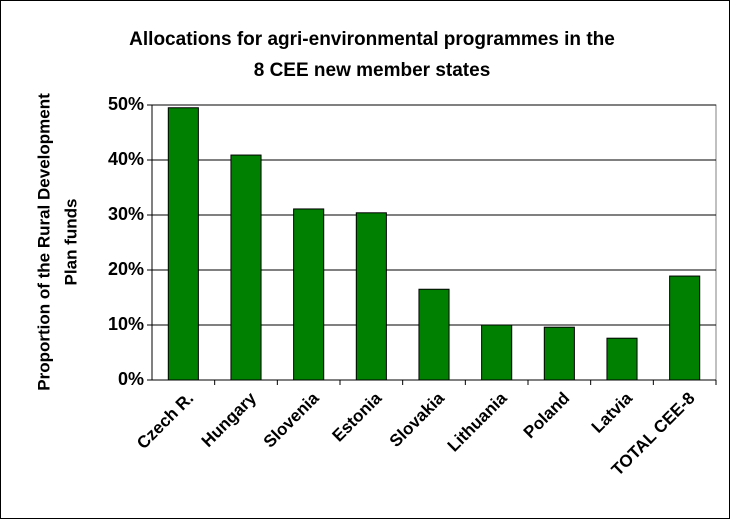  What do you see at coordinates (126, 104) in the screenshot?
I see `y-tick-label: 50%` at bounding box center [126, 104].